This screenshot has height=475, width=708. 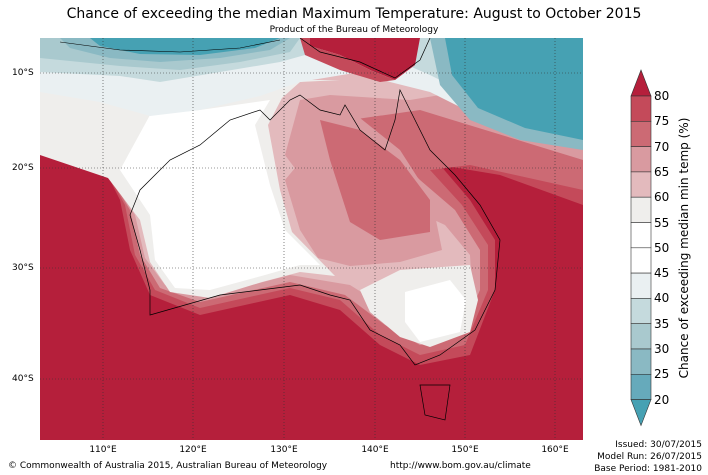 What do you see at coordinates (354, 30) in the screenshot?
I see `chart-subtitle: Product of the Bureau of Meteorology` at bounding box center [354, 30].